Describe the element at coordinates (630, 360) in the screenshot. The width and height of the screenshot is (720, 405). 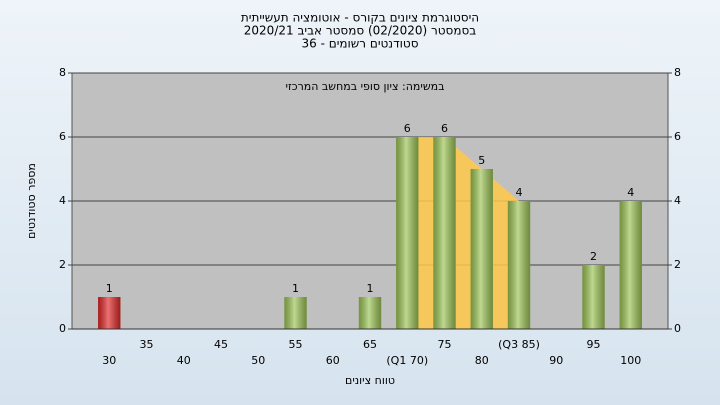
I see `x-tick-label: 100` at that location.